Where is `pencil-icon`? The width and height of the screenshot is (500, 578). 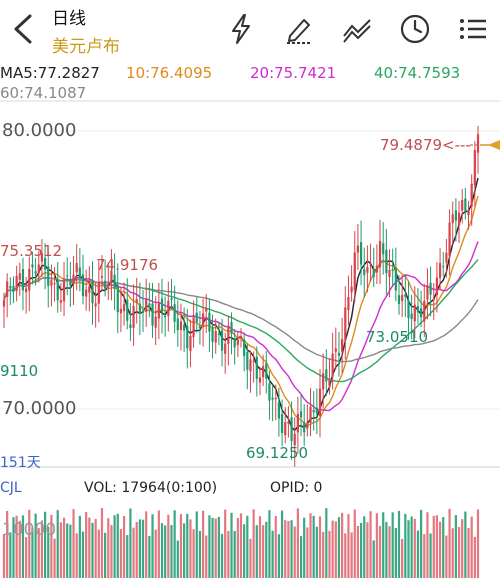
pencil-icon is located at coordinates (299, 29).